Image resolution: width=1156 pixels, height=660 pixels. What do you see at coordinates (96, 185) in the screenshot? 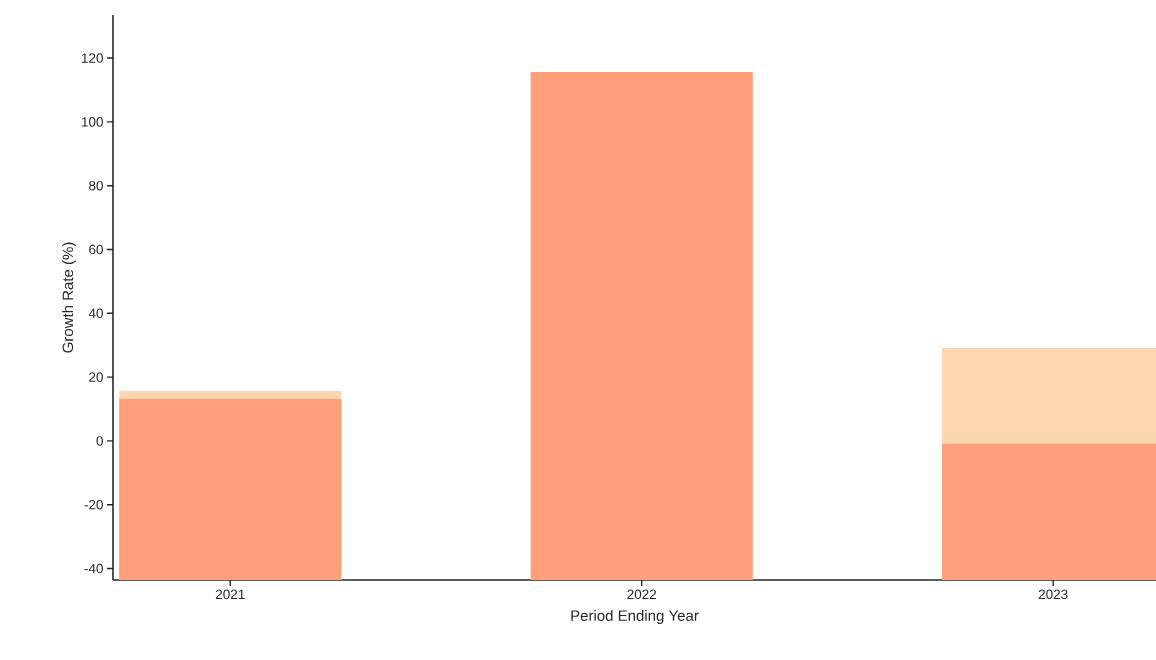
I see `y-tick-label: 80` at bounding box center [96, 185].